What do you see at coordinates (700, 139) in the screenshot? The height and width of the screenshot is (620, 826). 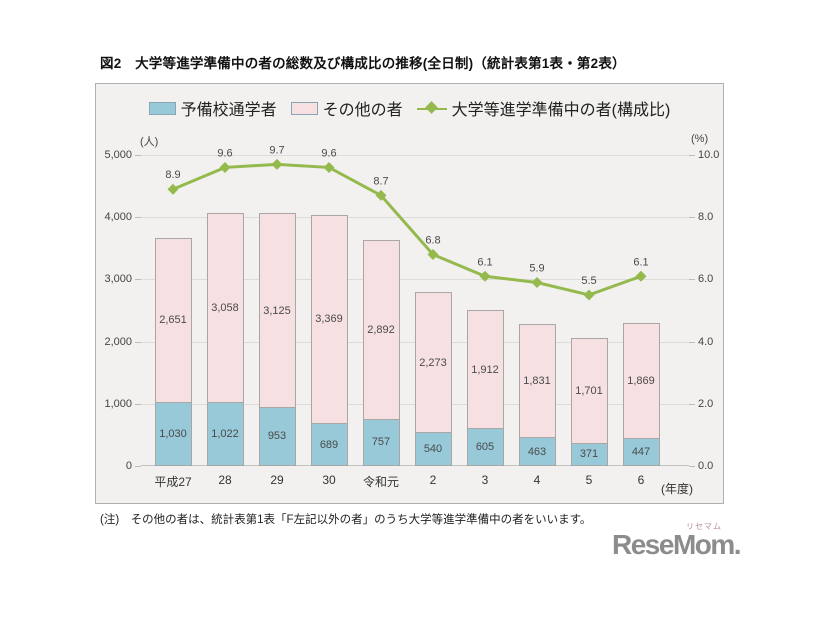 I see `right-axis-unit: (%)` at bounding box center [700, 139].